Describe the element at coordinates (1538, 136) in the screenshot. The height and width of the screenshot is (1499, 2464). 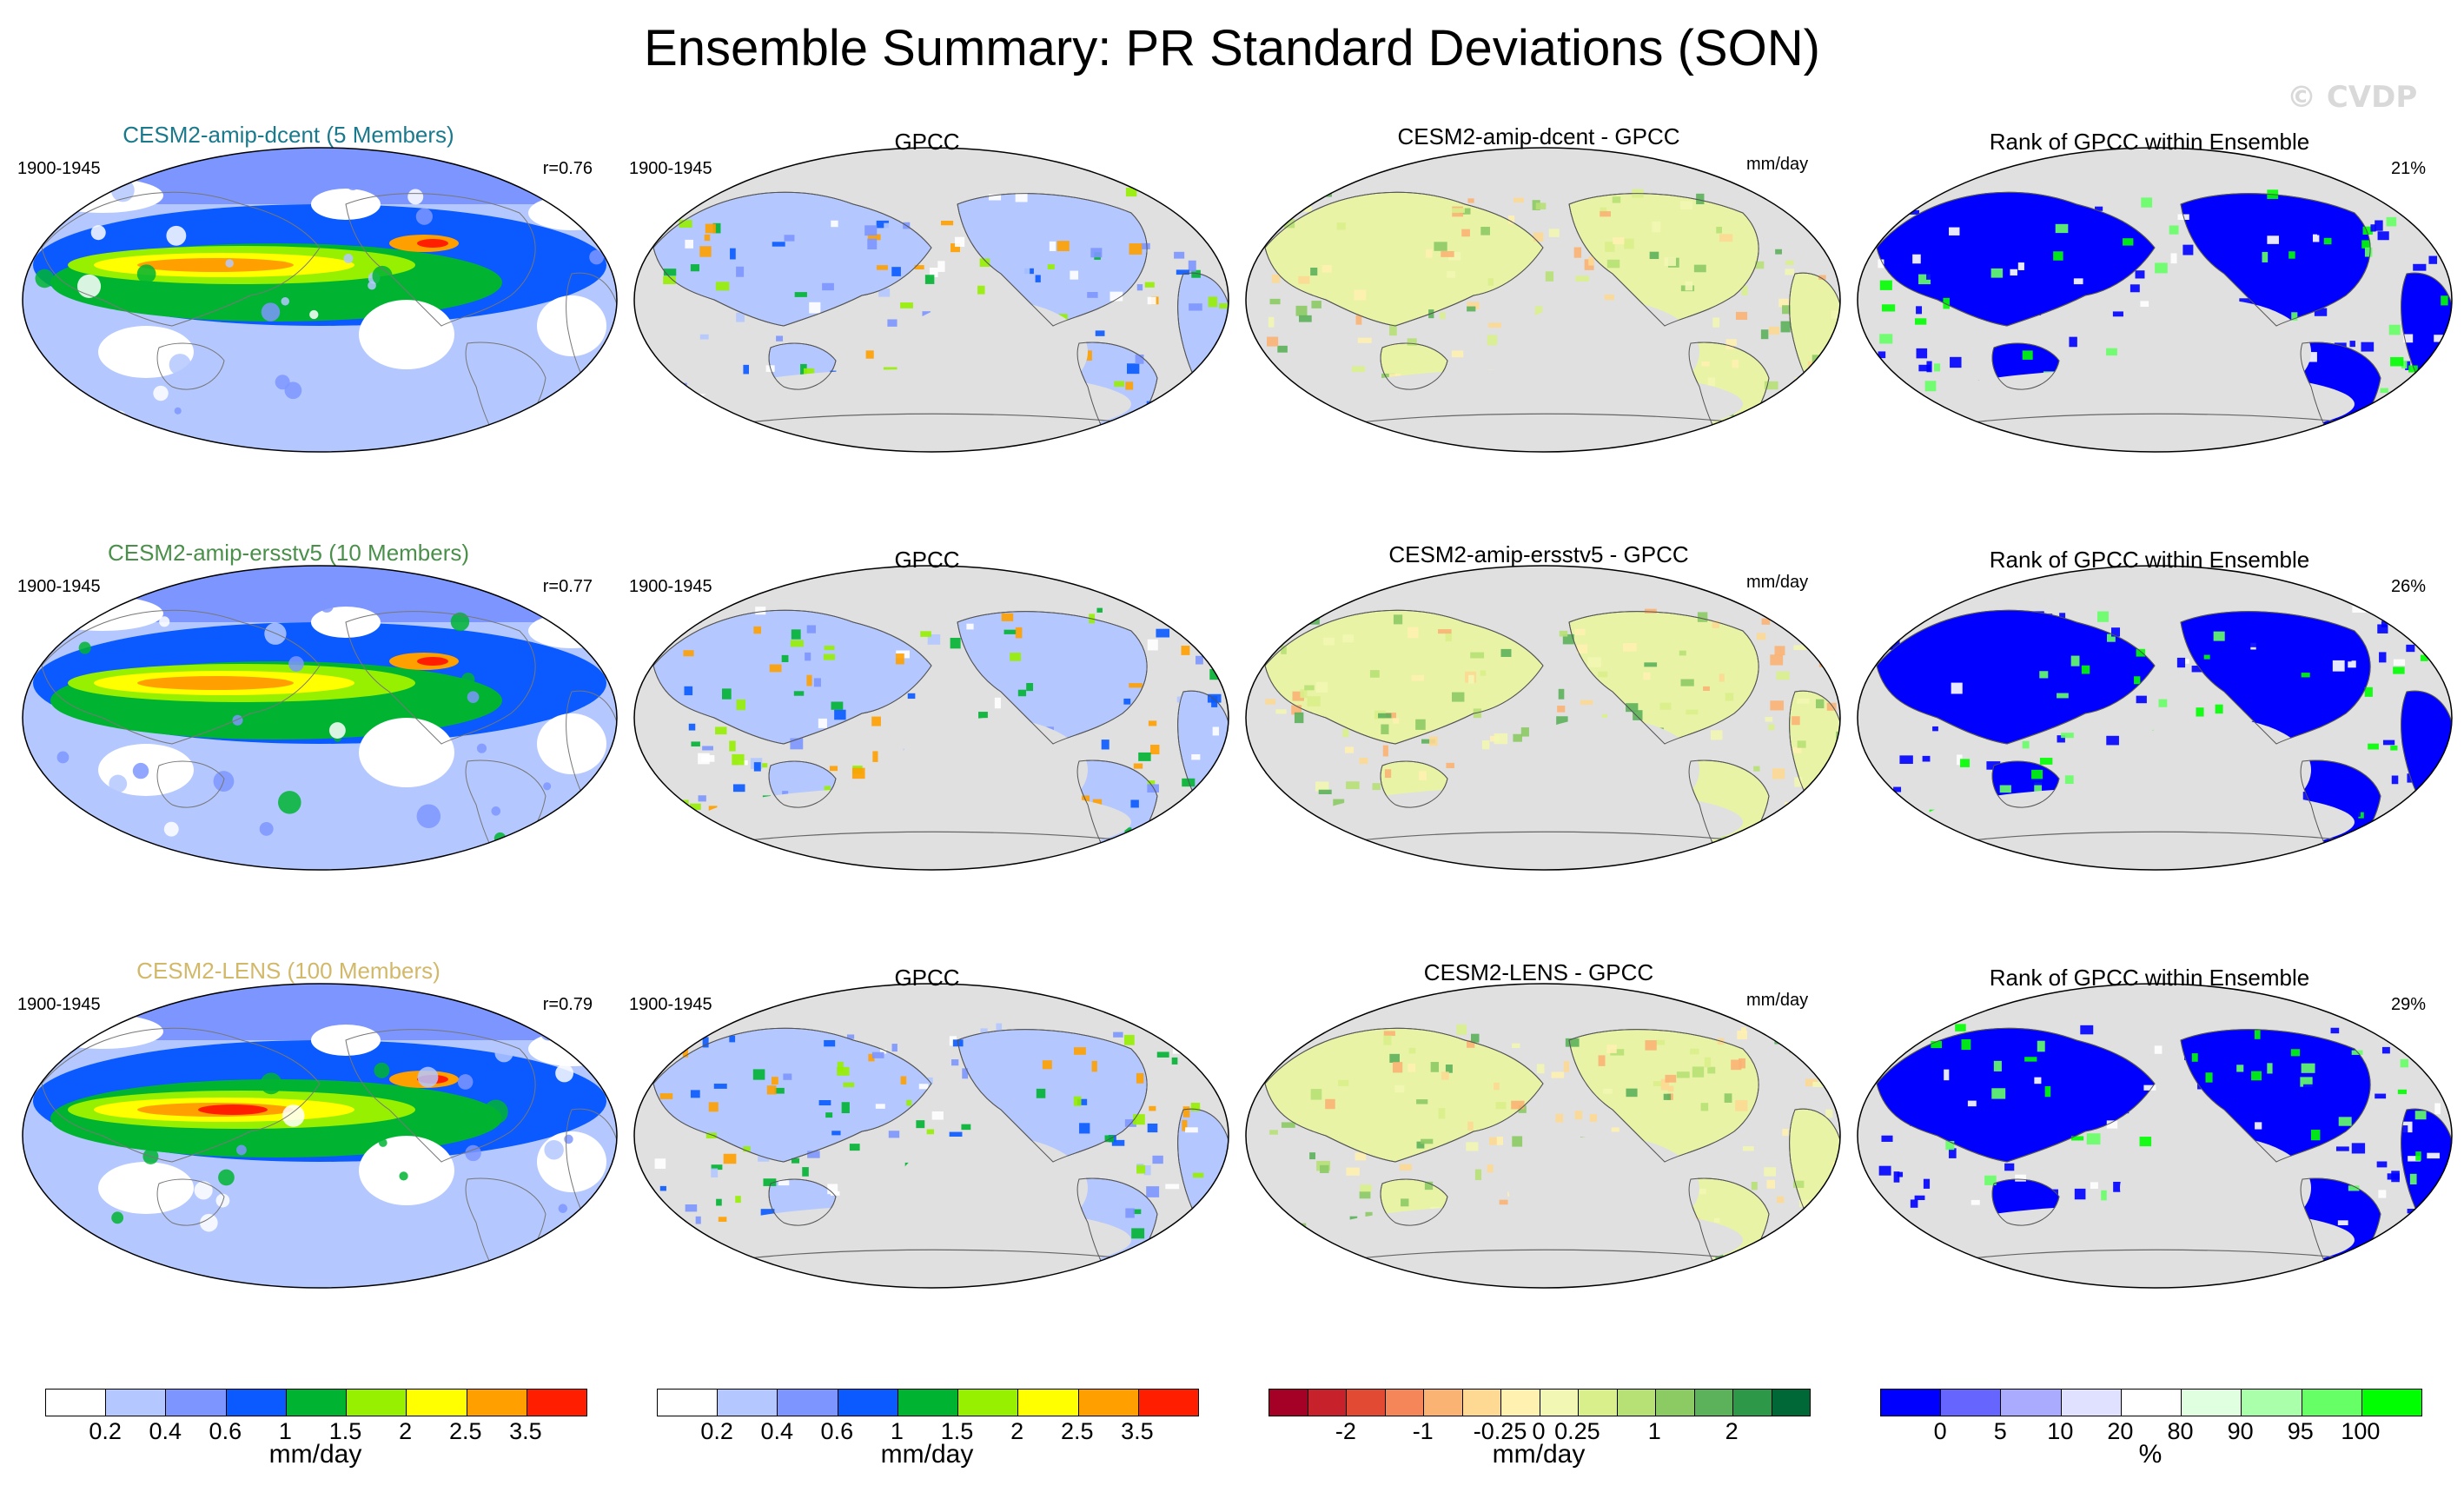
I see `difference-title-row-1: CESM2-amip-dcent - GPCC` at that location.